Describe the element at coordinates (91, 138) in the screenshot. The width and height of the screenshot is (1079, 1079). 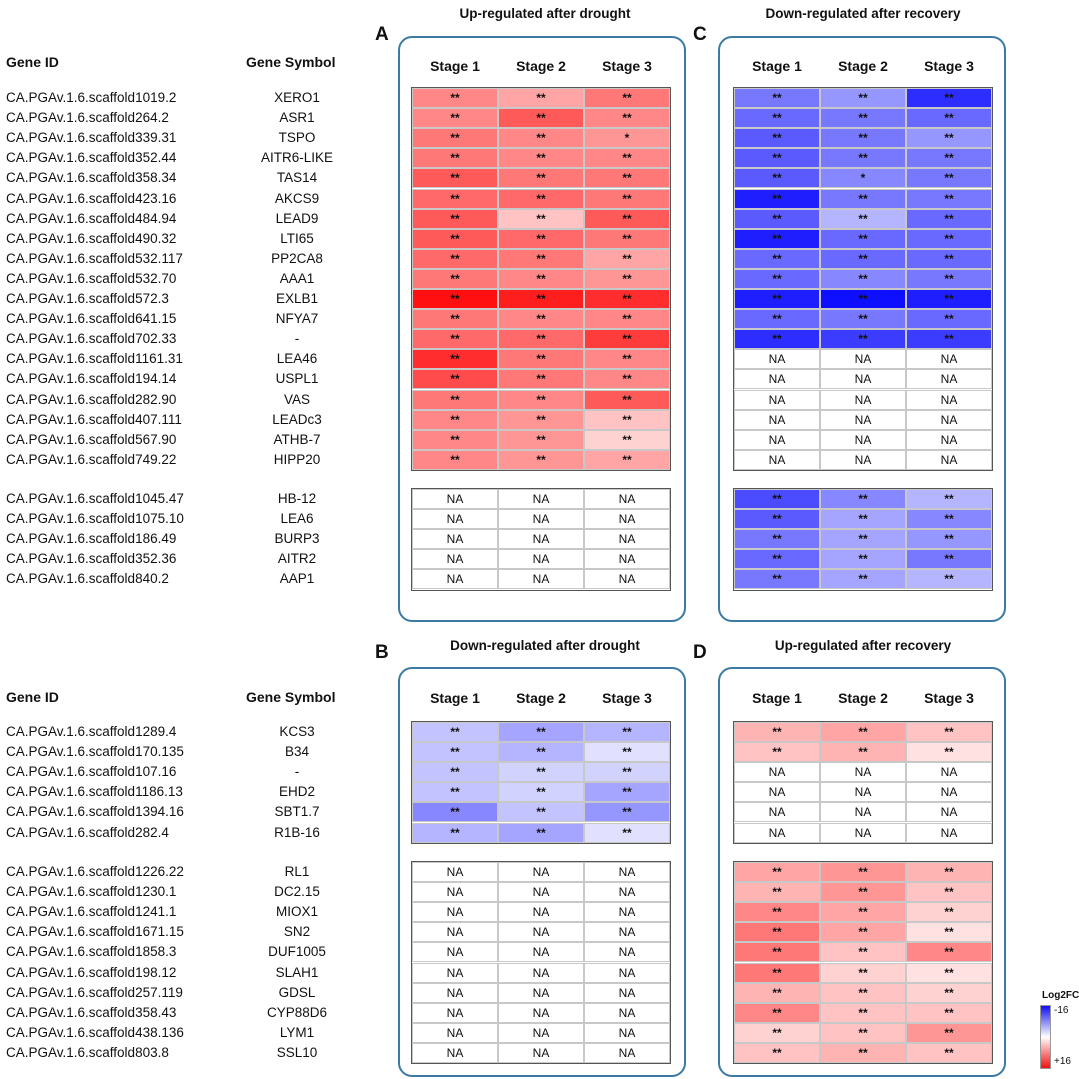
I see `top-row-gene-id: CA.PGAv.1.6.scaffold339.31` at that location.